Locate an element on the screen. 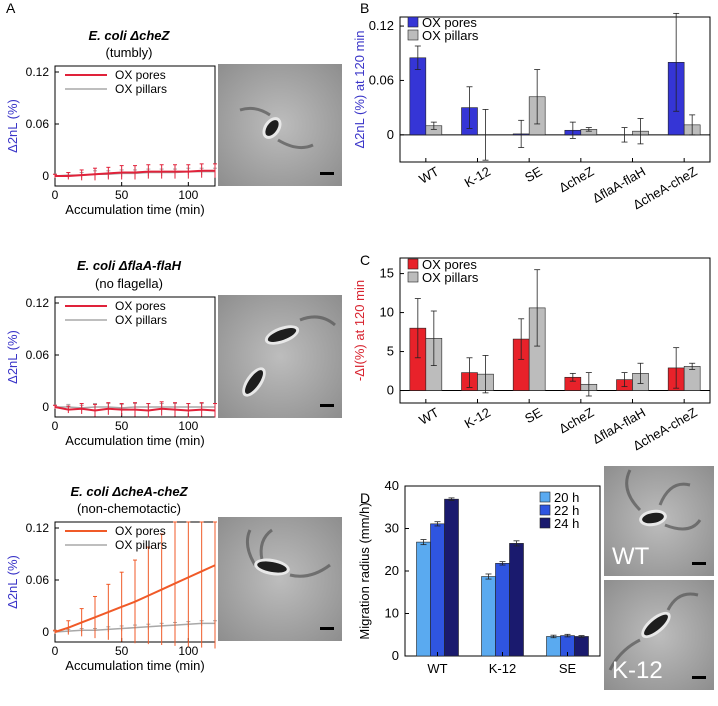 The image size is (718, 706). legend-label: 22 h is located at coordinates (566, 510).